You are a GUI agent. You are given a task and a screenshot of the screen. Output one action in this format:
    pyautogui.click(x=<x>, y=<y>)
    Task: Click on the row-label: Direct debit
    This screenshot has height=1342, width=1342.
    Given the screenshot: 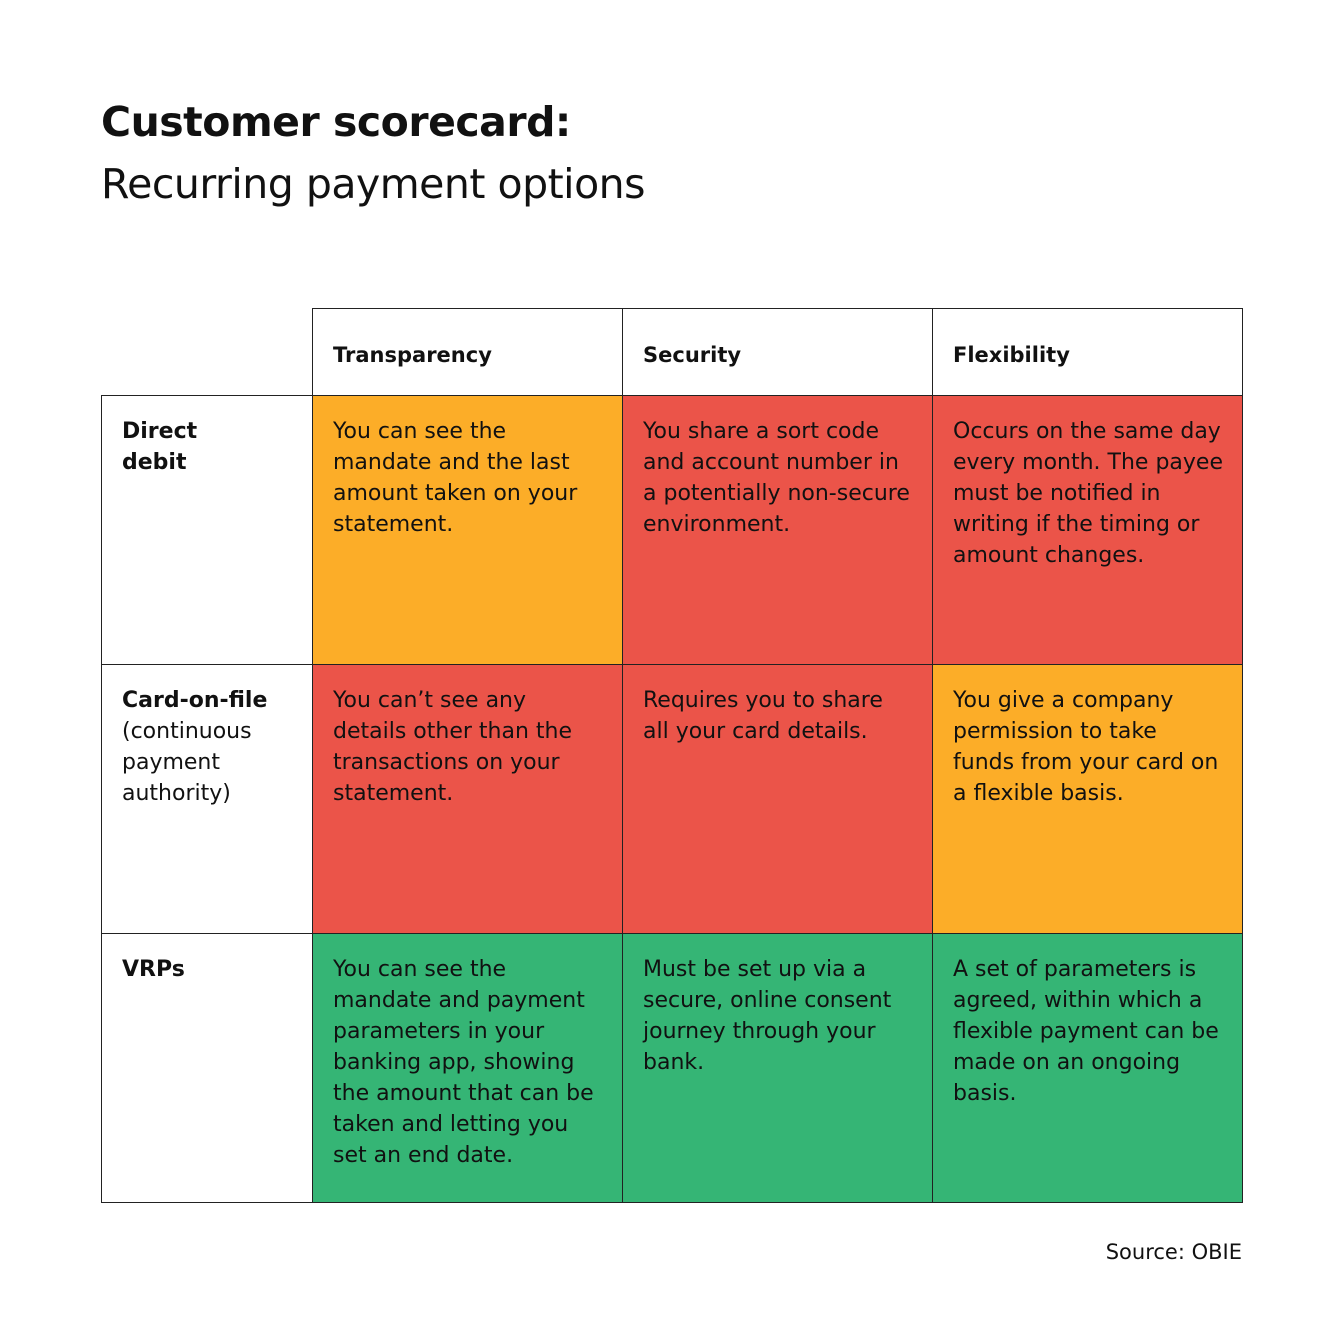 What is the action you would take?
    pyautogui.click(x=207, y=530)
    